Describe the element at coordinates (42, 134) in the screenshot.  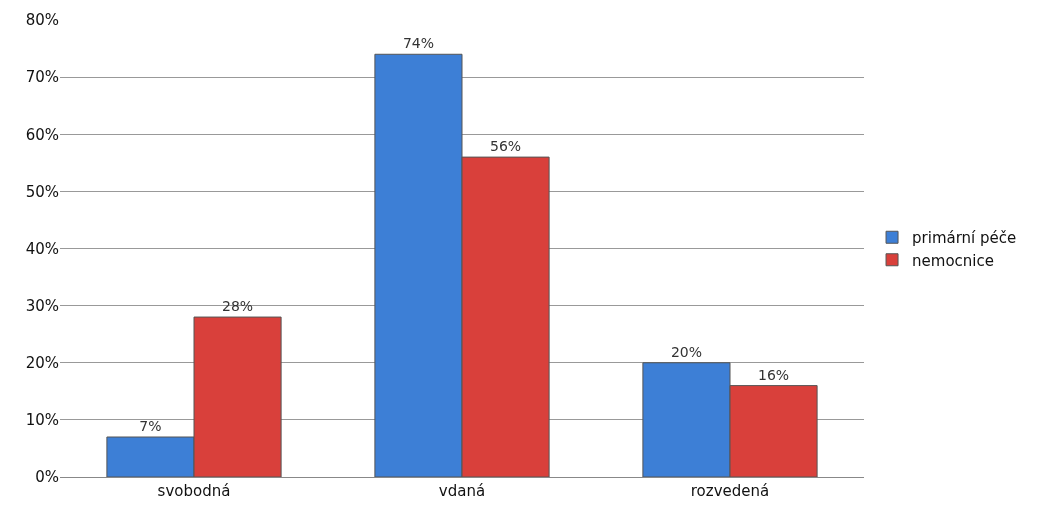
I see `y-tick-label: 60%` at that location.